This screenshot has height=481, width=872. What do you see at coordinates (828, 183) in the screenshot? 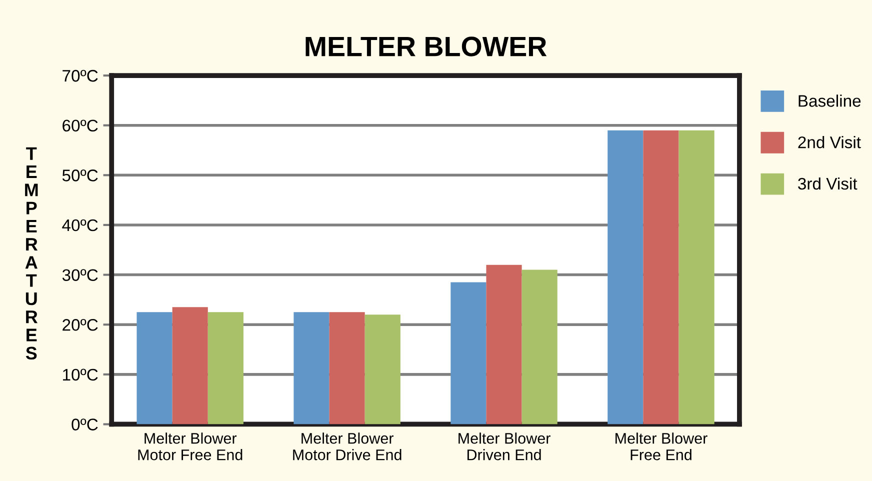
I see `legend-label: 3rd Visit` at bounding box center [828, 183].